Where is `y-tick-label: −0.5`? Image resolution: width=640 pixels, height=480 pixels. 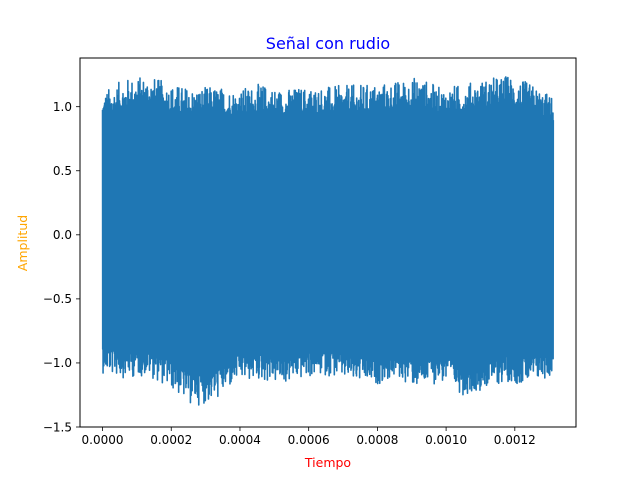
y-tick-label: −0.5 is located at coordinates (57, 299).